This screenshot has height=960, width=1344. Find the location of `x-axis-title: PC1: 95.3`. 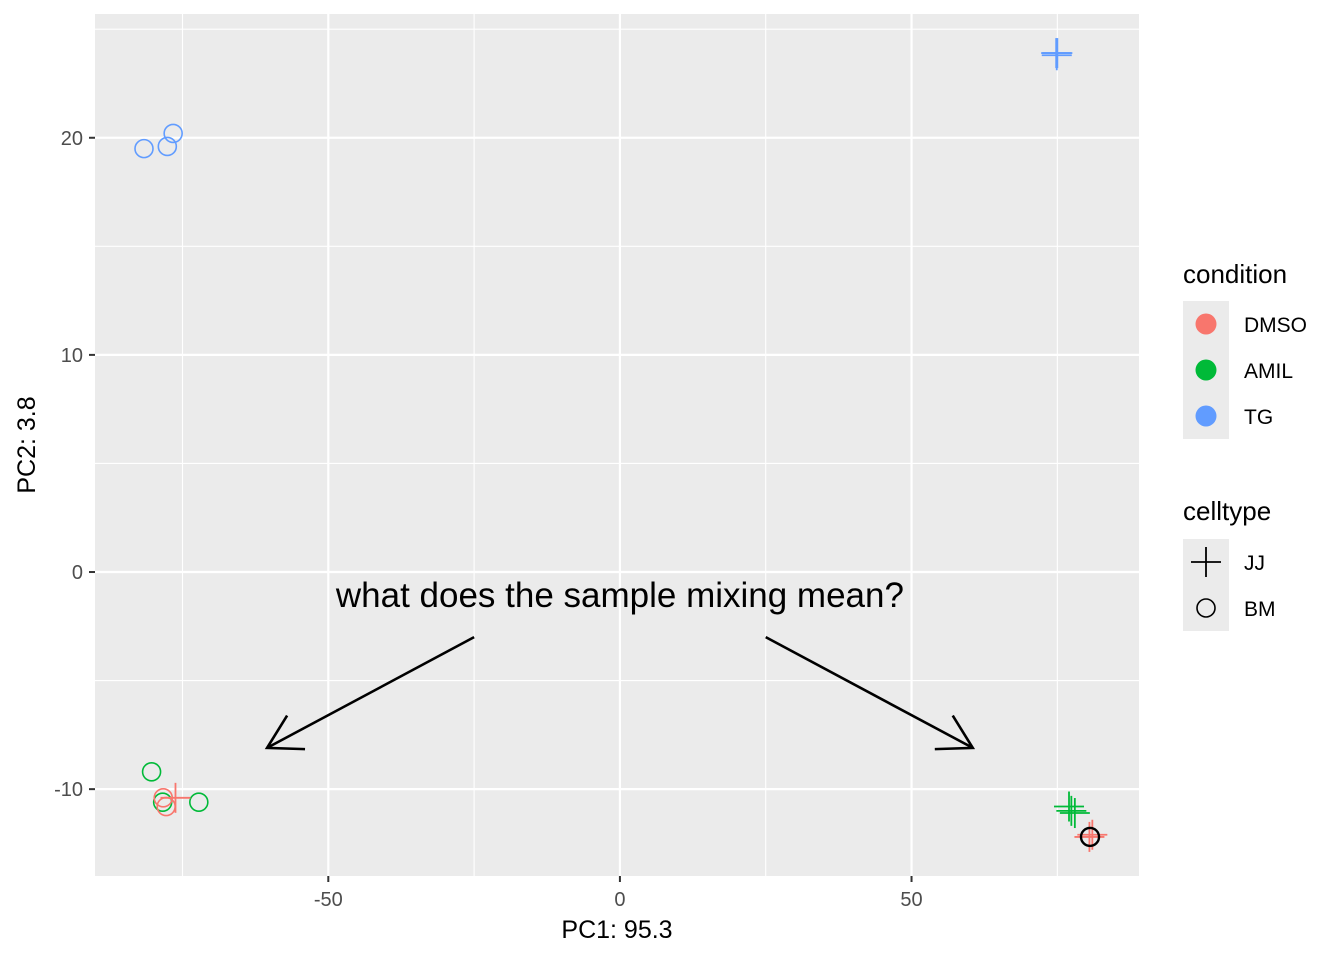

x-axis-title: PC1: 95.3 is located at coordinates (616, 930).